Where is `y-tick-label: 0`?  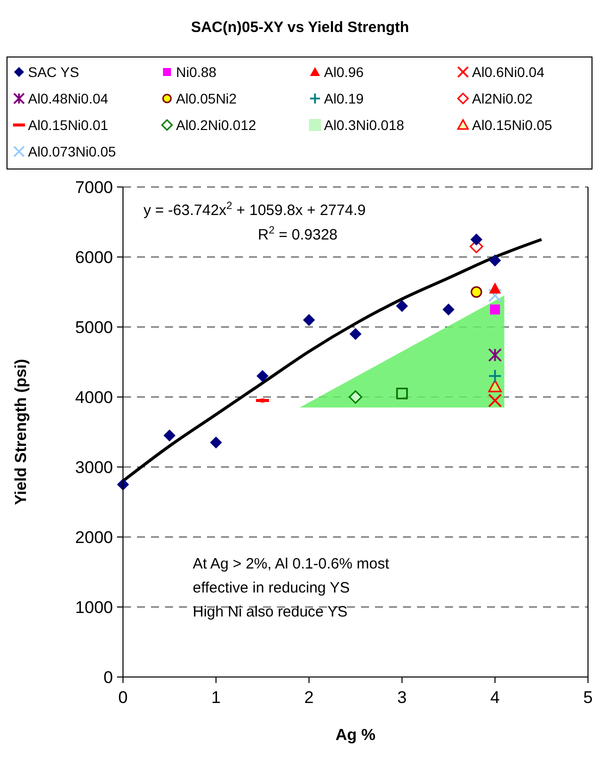
y-tick-label: 0 is located at coordinates (108, 677).